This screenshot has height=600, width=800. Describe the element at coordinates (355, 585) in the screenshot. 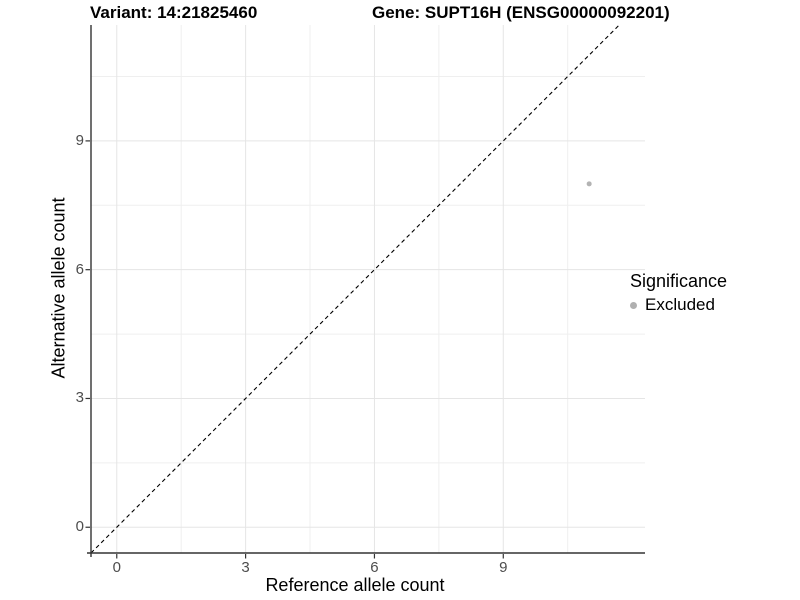

I see `x-axis-title: Reference allele count` at that location.